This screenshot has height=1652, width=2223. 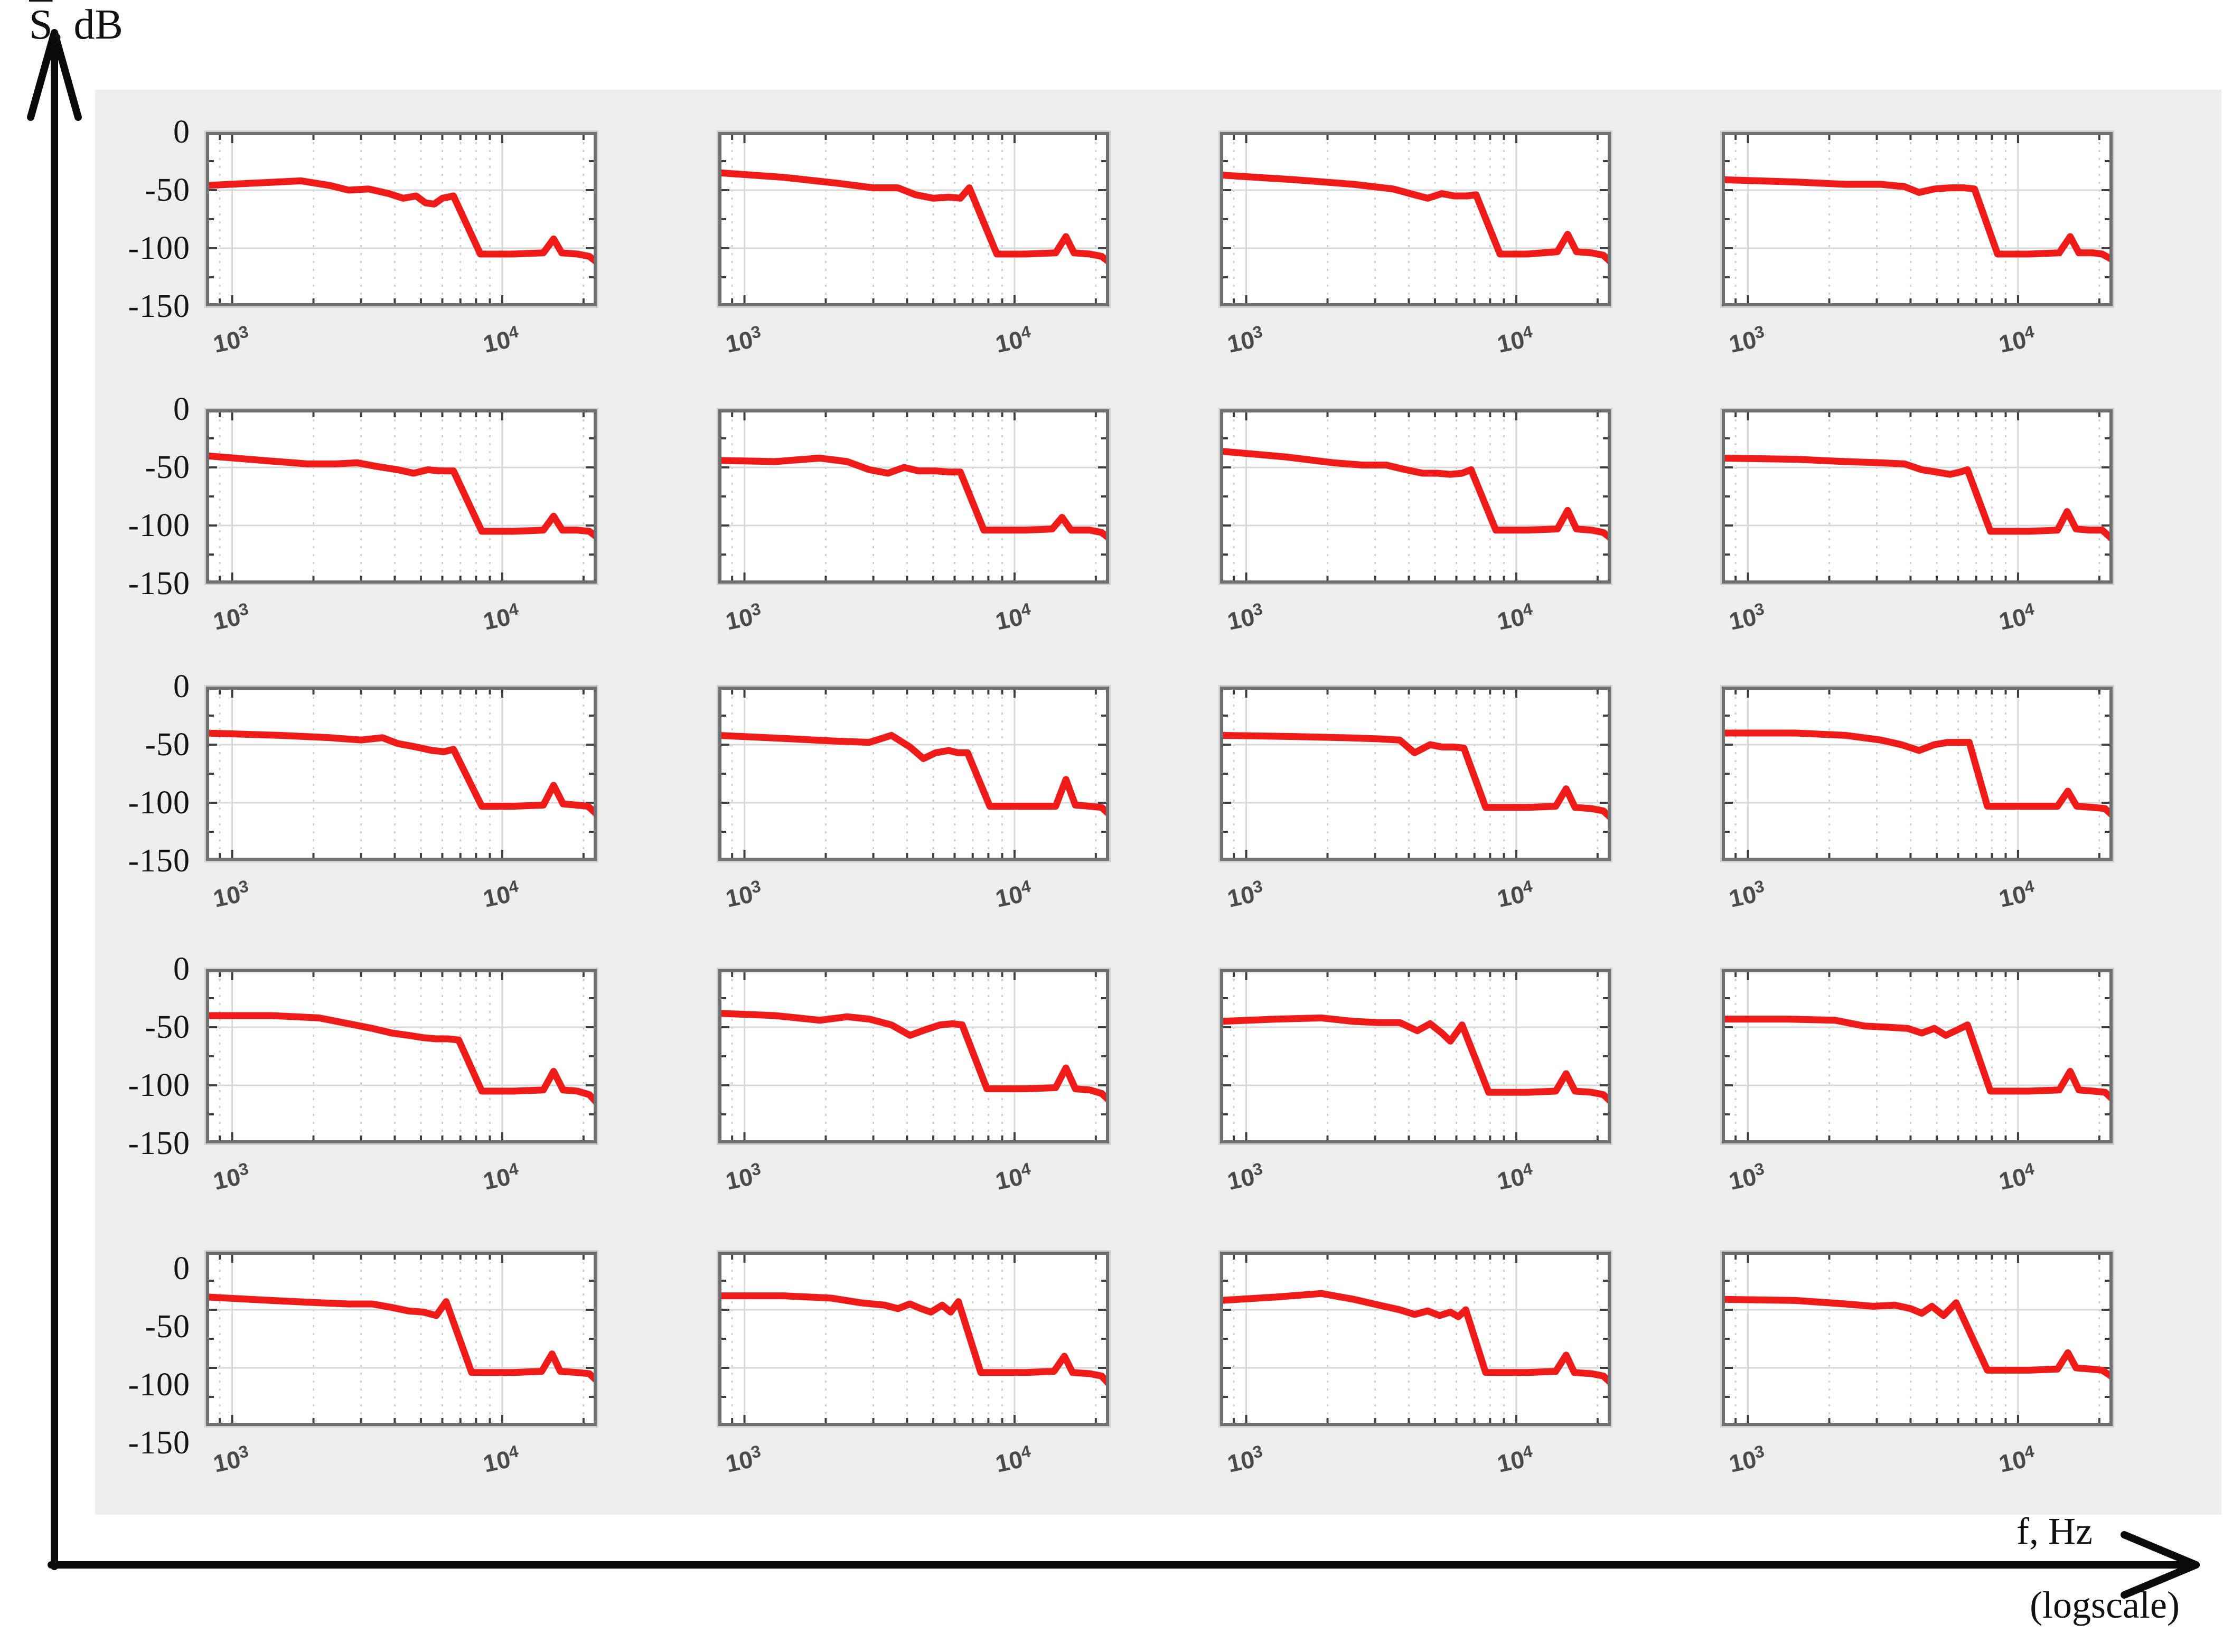 I want to click on subplot-r5c1, so click(x=401, y=1339).